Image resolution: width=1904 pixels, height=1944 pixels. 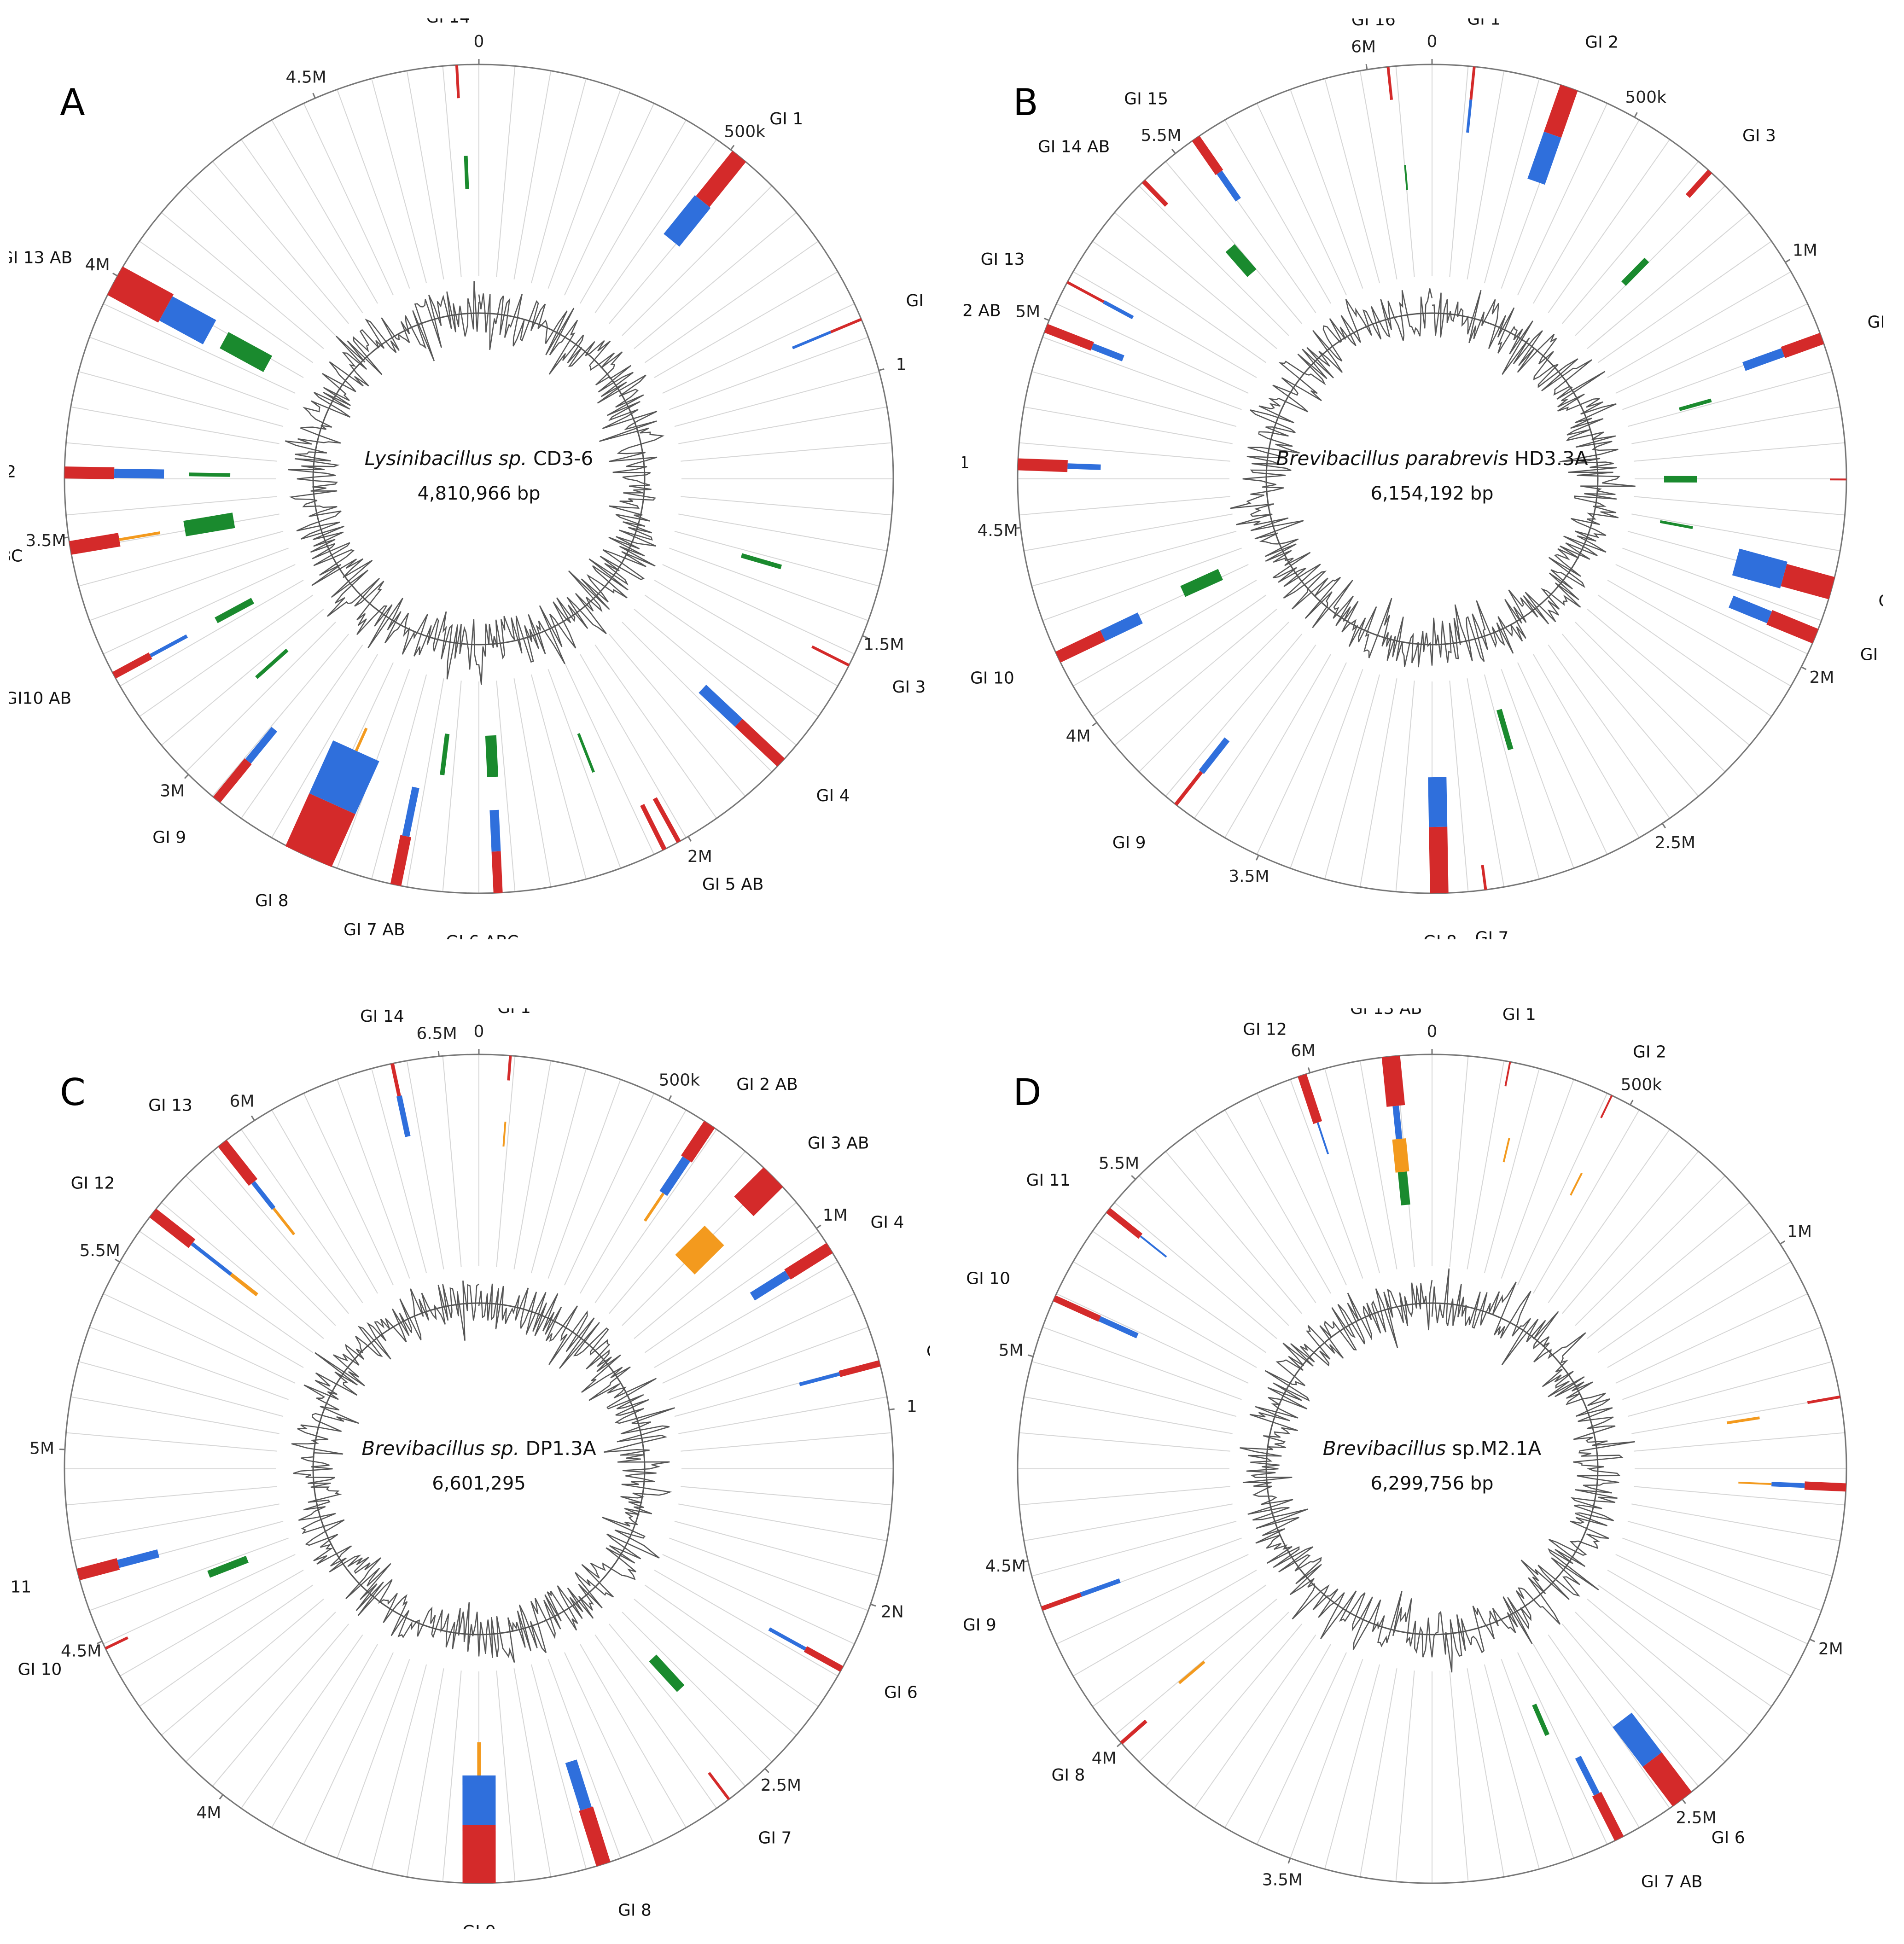 I want to click on island-label: GI 8, so click(x=1440, y=935).